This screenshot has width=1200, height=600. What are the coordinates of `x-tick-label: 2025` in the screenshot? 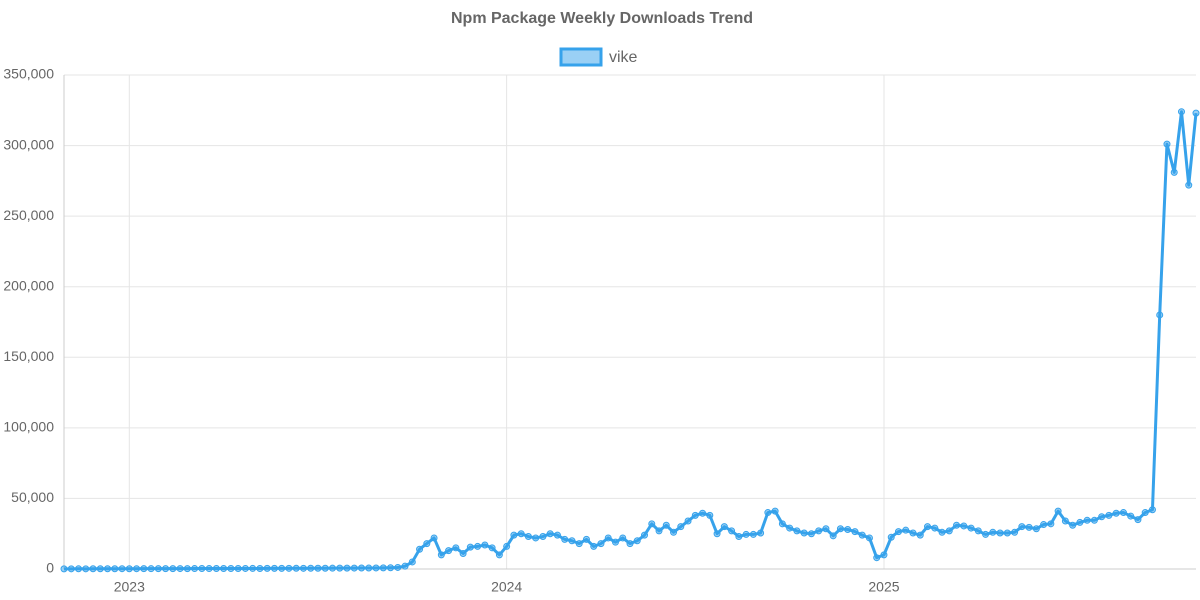 It's located at (883, 587).